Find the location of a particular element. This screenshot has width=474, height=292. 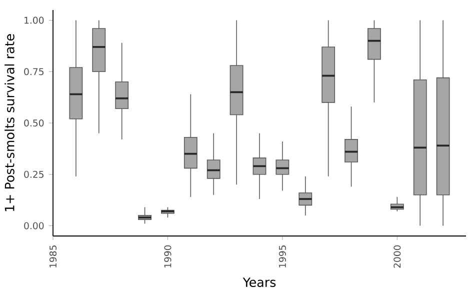

x-tick-label: 2000 is located at coordinates (397, 256).